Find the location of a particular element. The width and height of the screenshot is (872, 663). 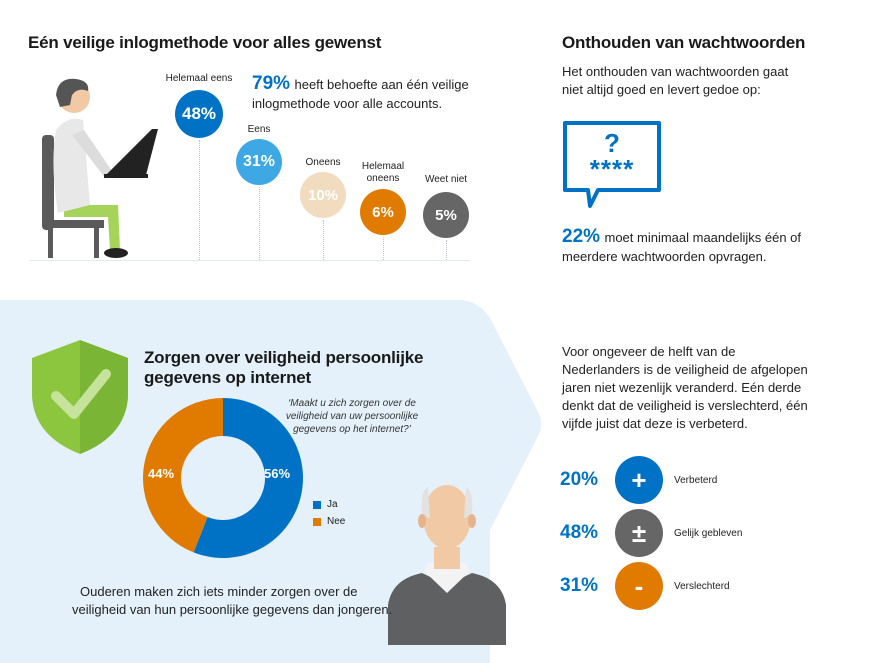

legend-swatch-ja is located at coordinates (317, 505).